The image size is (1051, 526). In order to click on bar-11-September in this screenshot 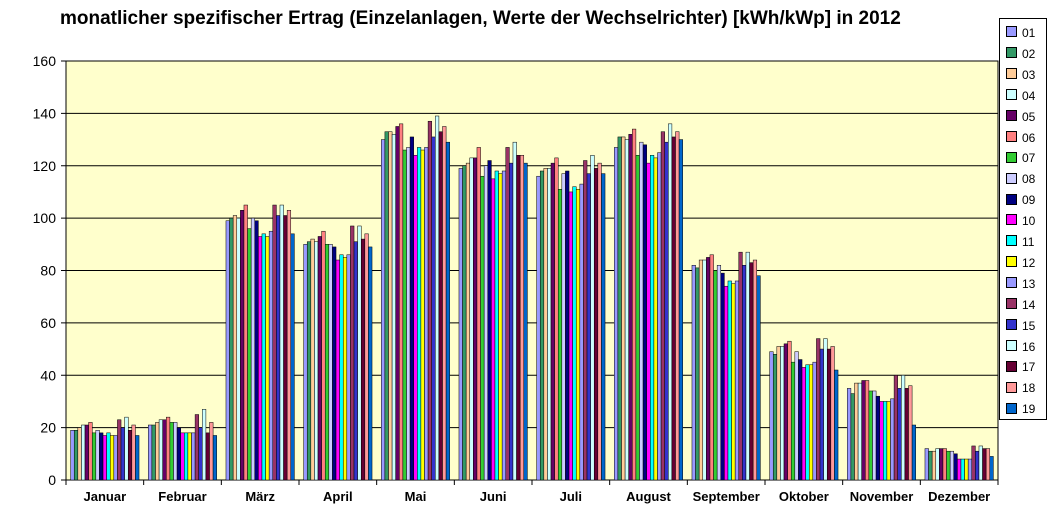, I will do `click(729, 380)`.